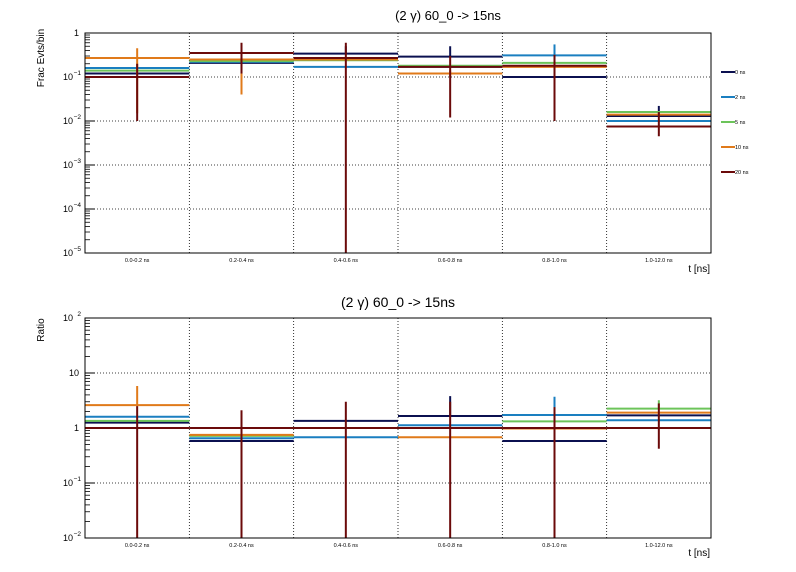 Image resolution: width=796 pixels, height=572 pixels. I want to click on bottom-x-category-label: 1.0-12.0 ns, so click(659, 546).